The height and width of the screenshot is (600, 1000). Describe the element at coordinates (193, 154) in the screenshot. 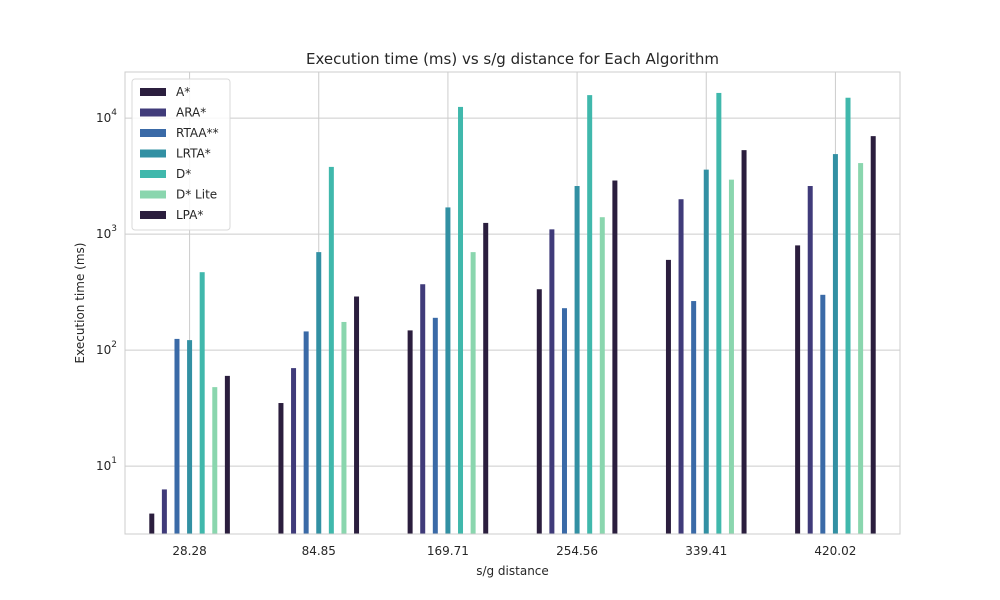

I see `legend-label: LRTA*` at that location.